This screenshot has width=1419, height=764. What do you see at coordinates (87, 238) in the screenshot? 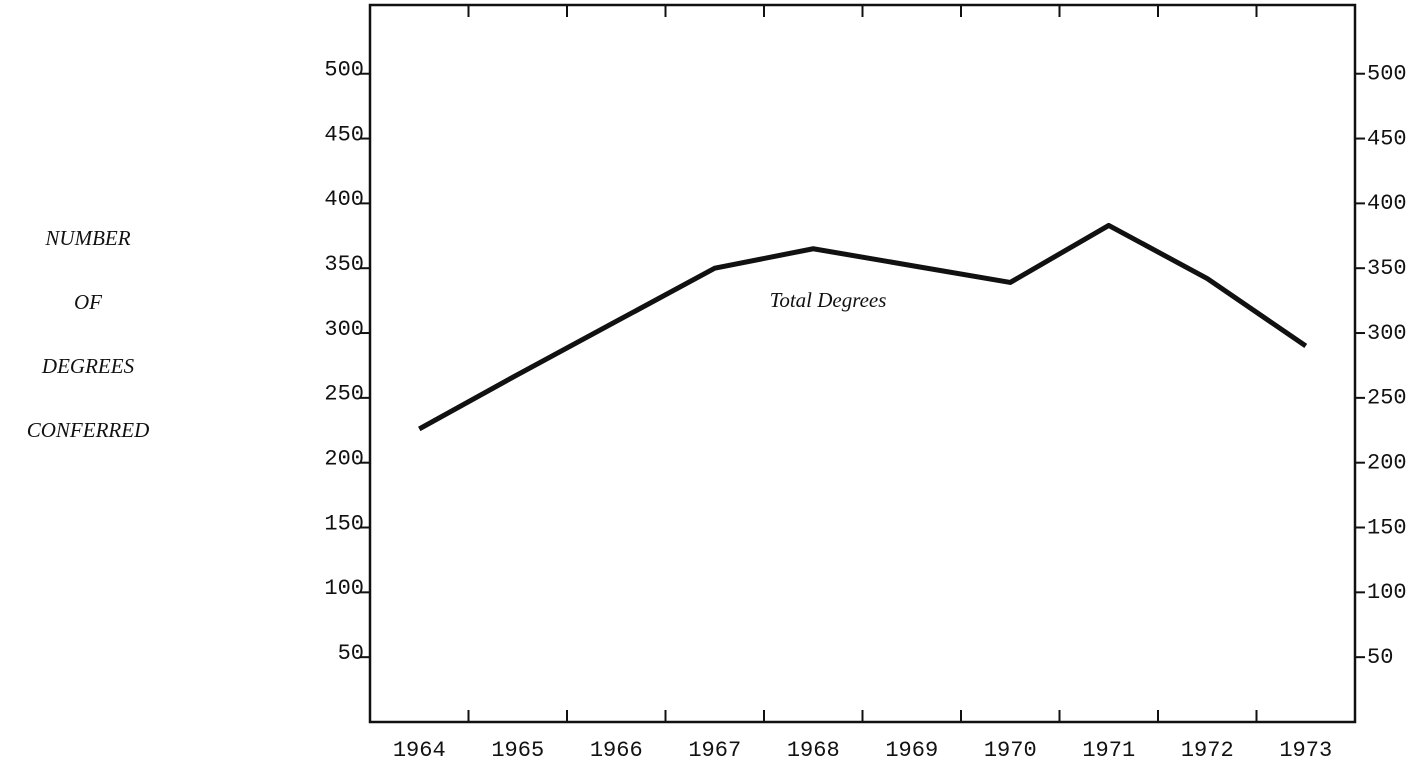
I see `y-axis-label: NUMBER` at bounding box center [87, 238].